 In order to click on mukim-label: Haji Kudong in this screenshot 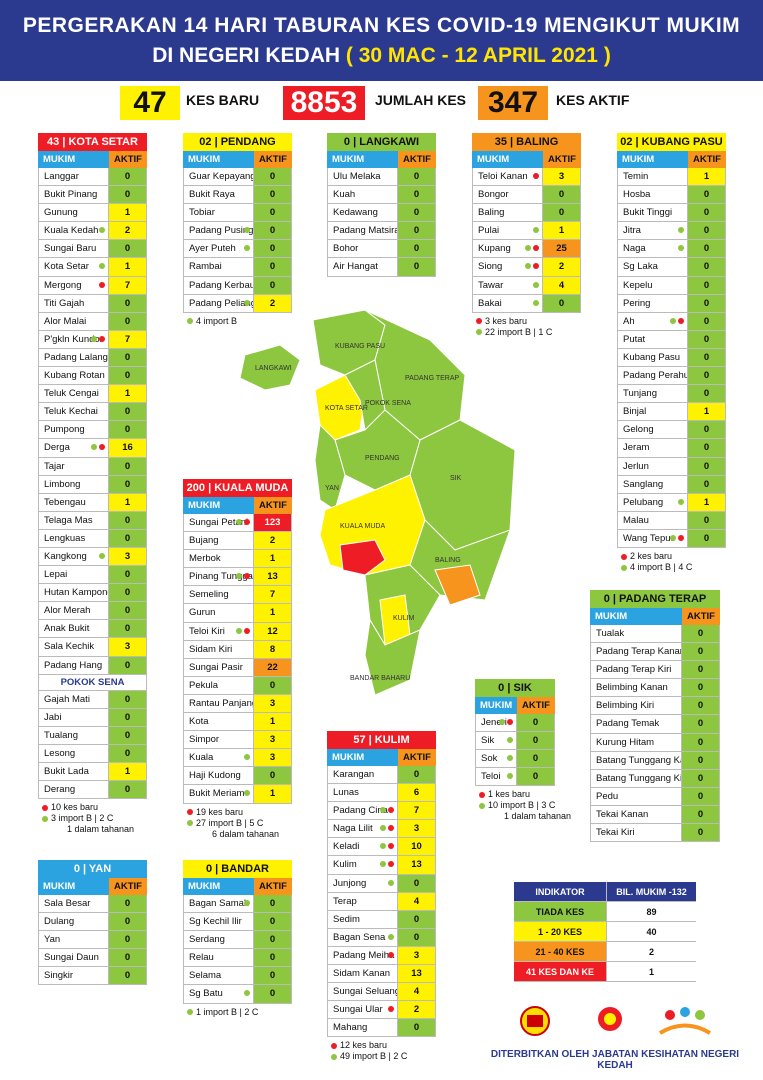, I will do `click(215, 776)`.